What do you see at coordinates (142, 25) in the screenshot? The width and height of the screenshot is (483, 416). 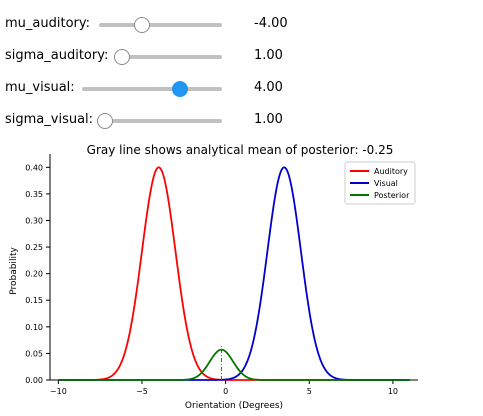 I see `mu-auditory-slider-thumb` at bounding box center [142, 25].